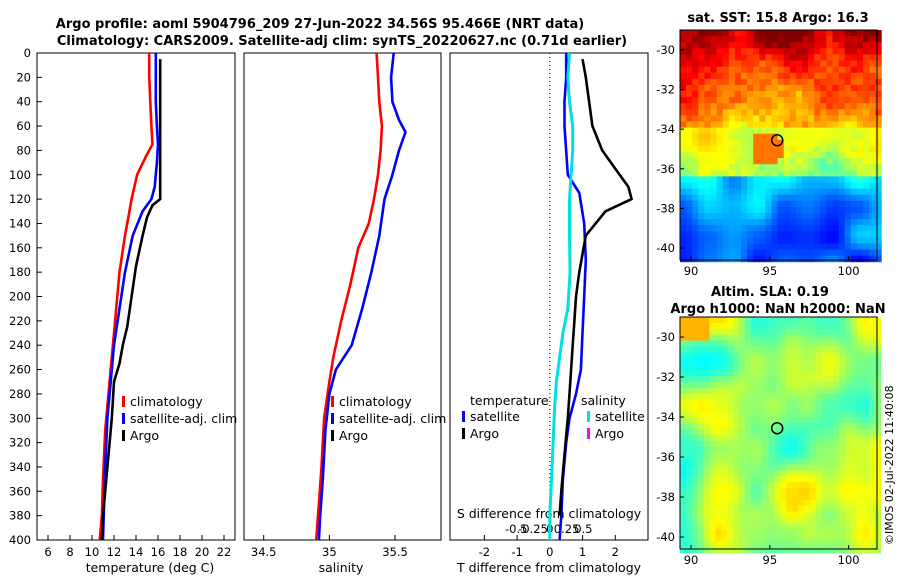  What do you see at coordinates (341, 567) in the screenshot?
I see `x-axis-label: salinity` at bounding box center [341, 567].